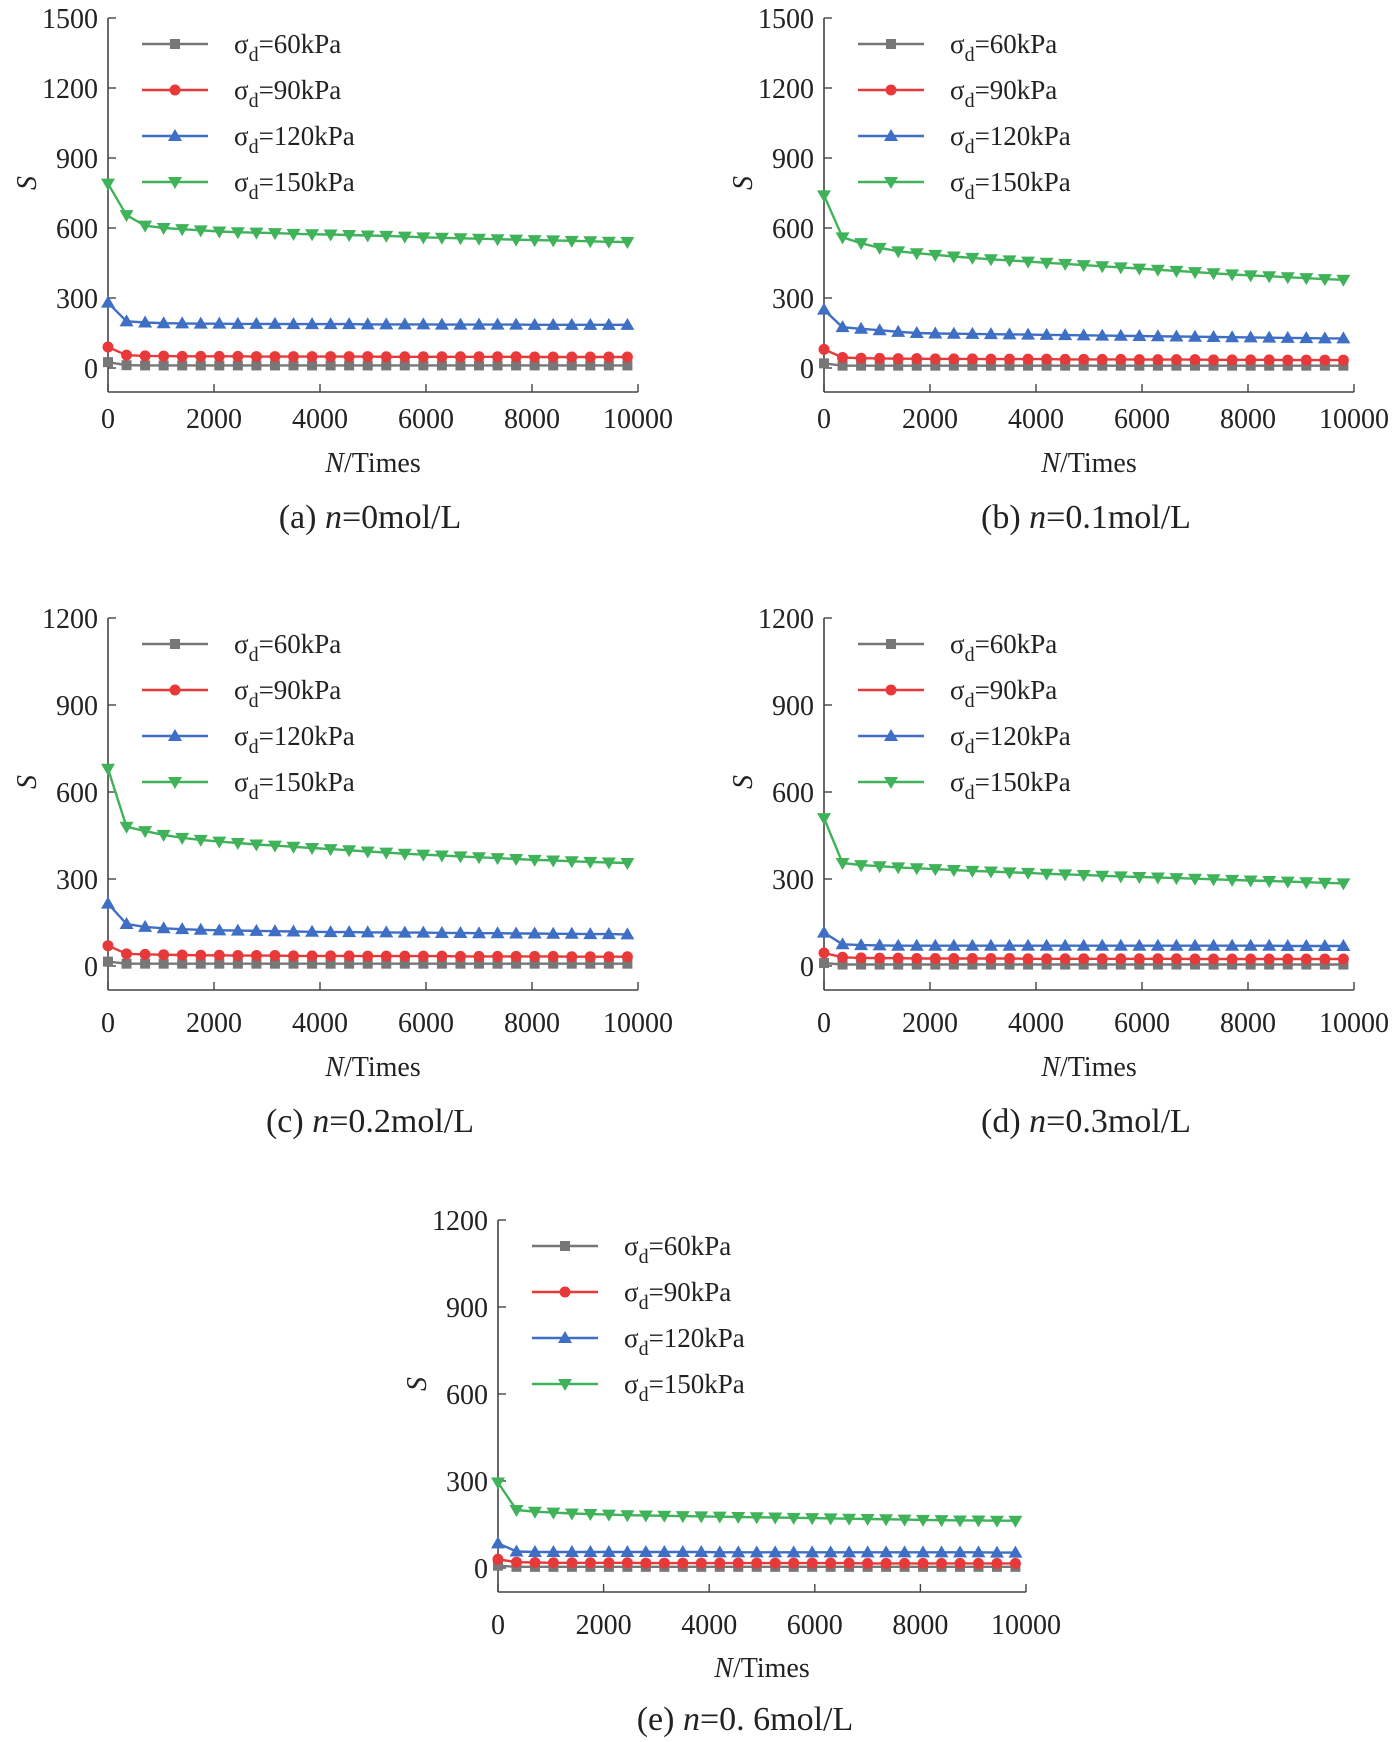  Describe the element at coordinates (743, 183) in the screenshot. I see `y-axis-title: S` at that location.